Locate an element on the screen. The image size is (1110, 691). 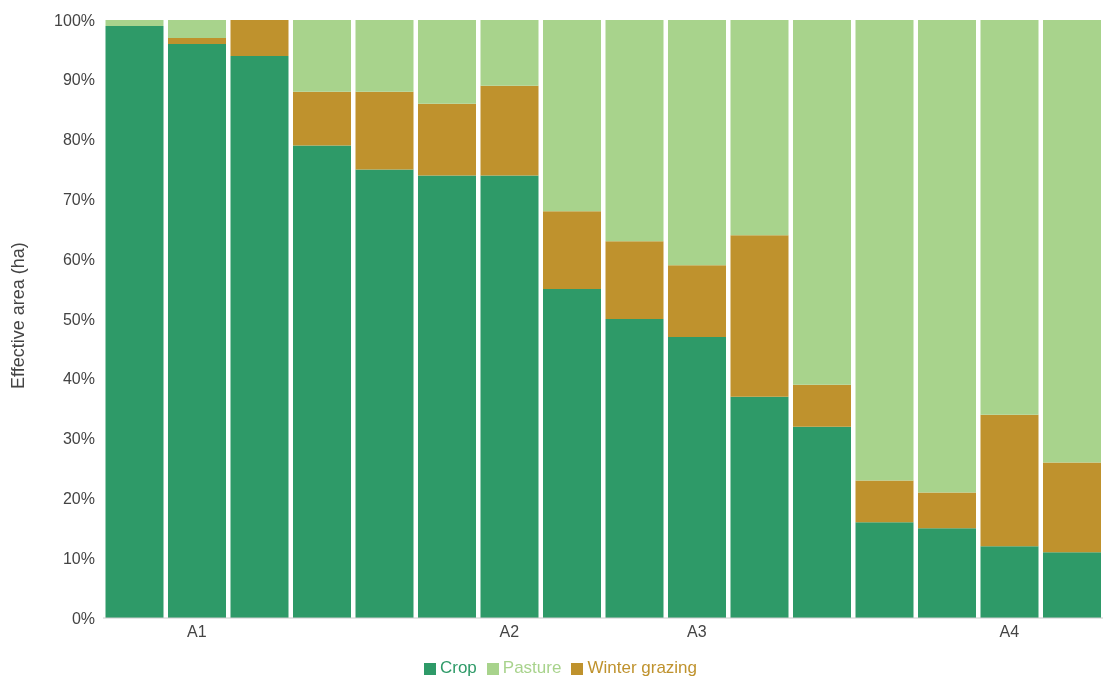
y-tick-label: 70% is located at coordinates (78, 200).